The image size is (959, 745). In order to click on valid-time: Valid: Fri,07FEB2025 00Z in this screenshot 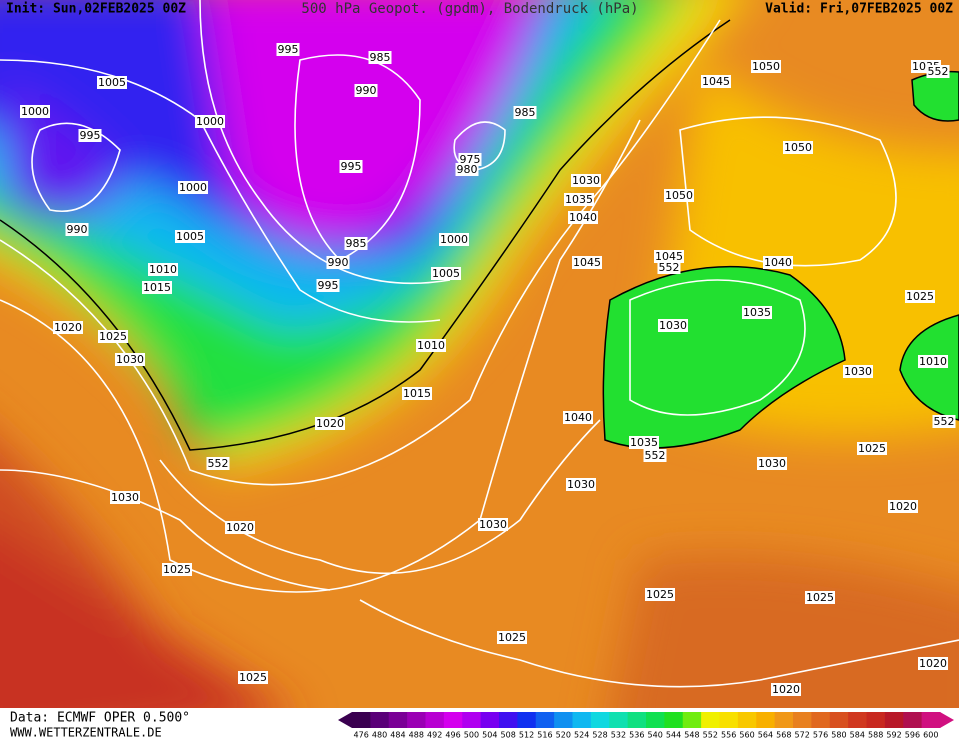, I will do `click(859, 9)`.